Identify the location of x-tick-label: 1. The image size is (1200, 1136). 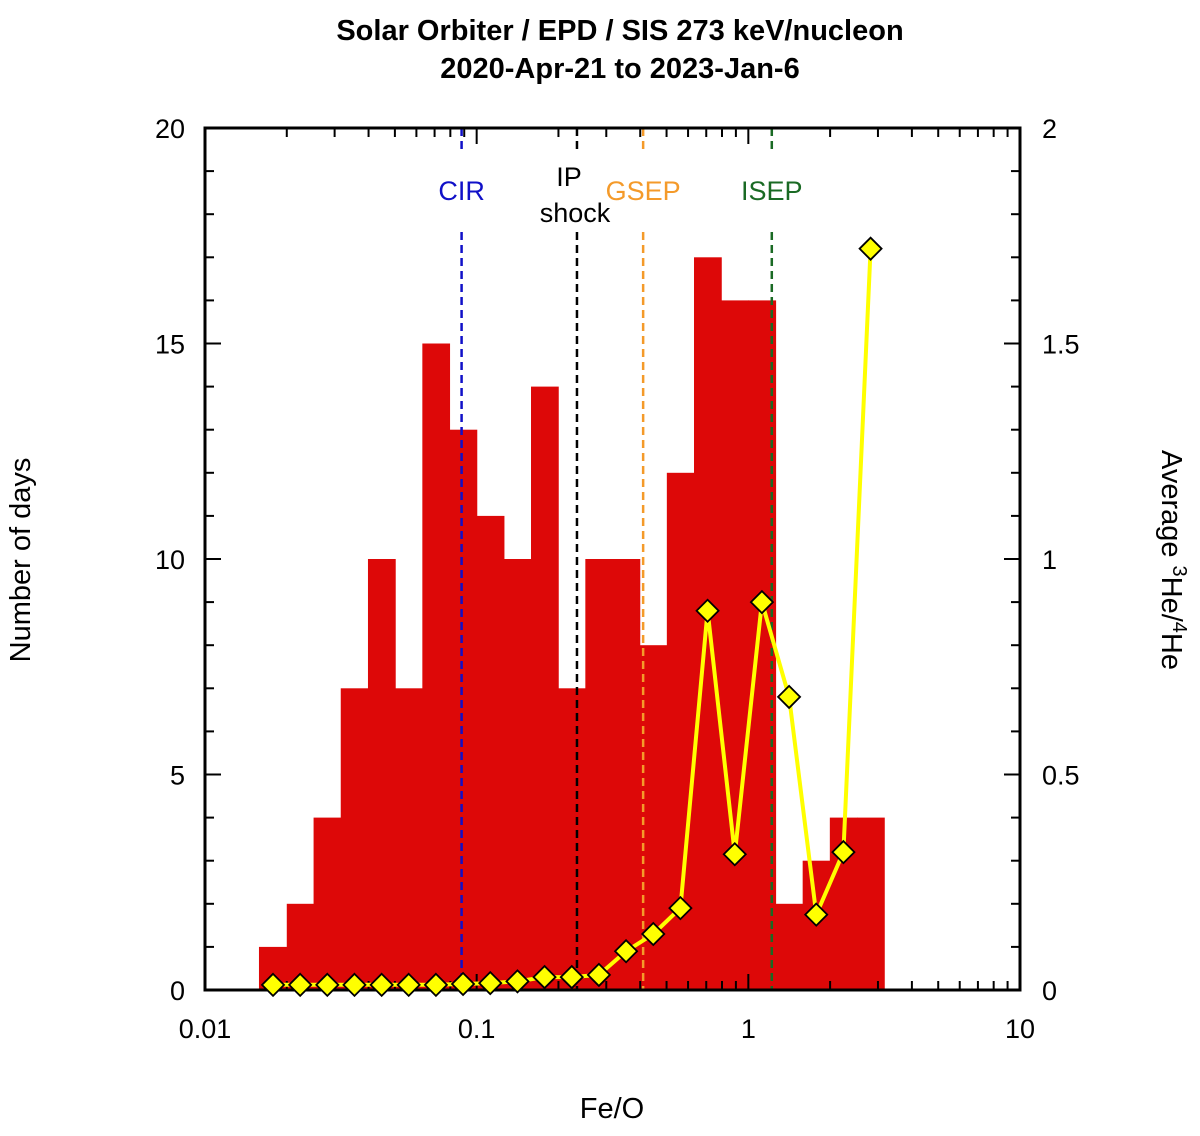
(748, 1029).